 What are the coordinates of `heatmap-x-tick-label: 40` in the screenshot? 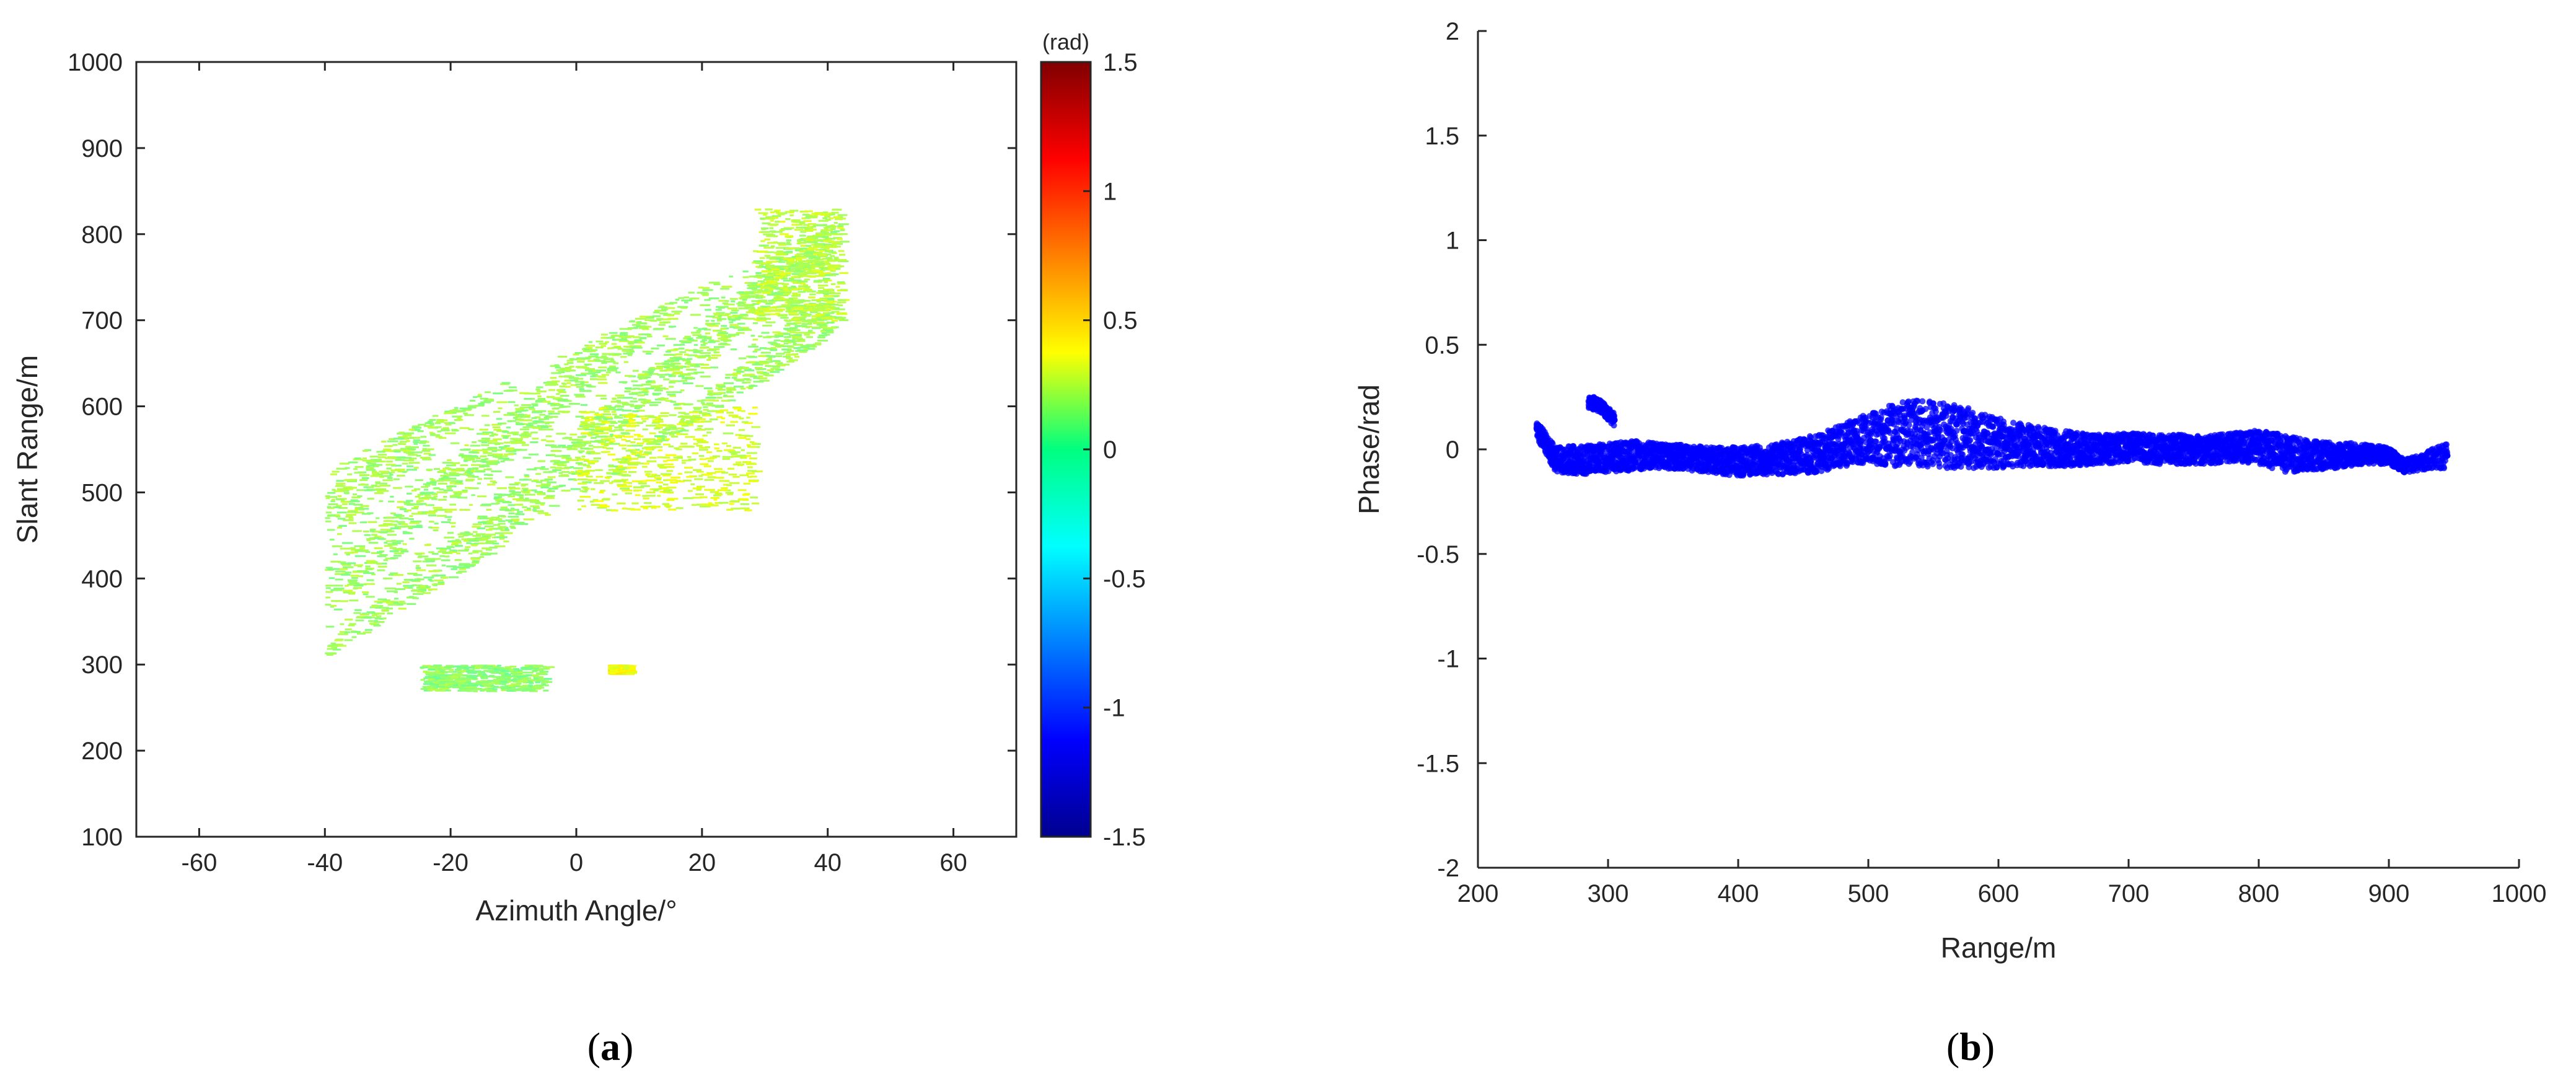 It's located at (828, 862).